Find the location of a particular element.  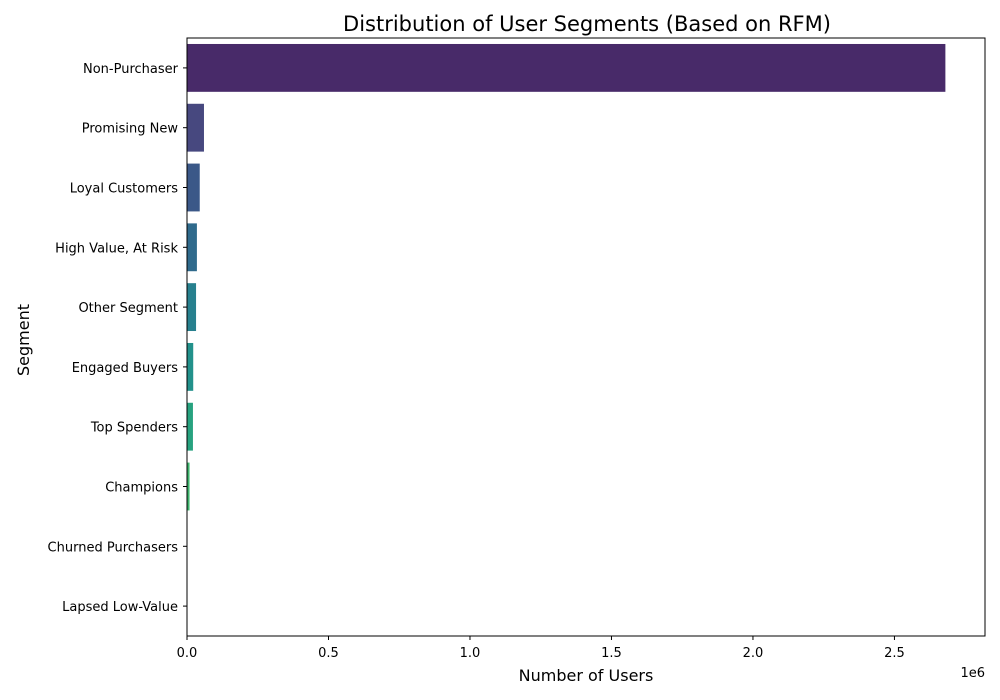

bar-loyal-customers is located at coordinates (193, 187).